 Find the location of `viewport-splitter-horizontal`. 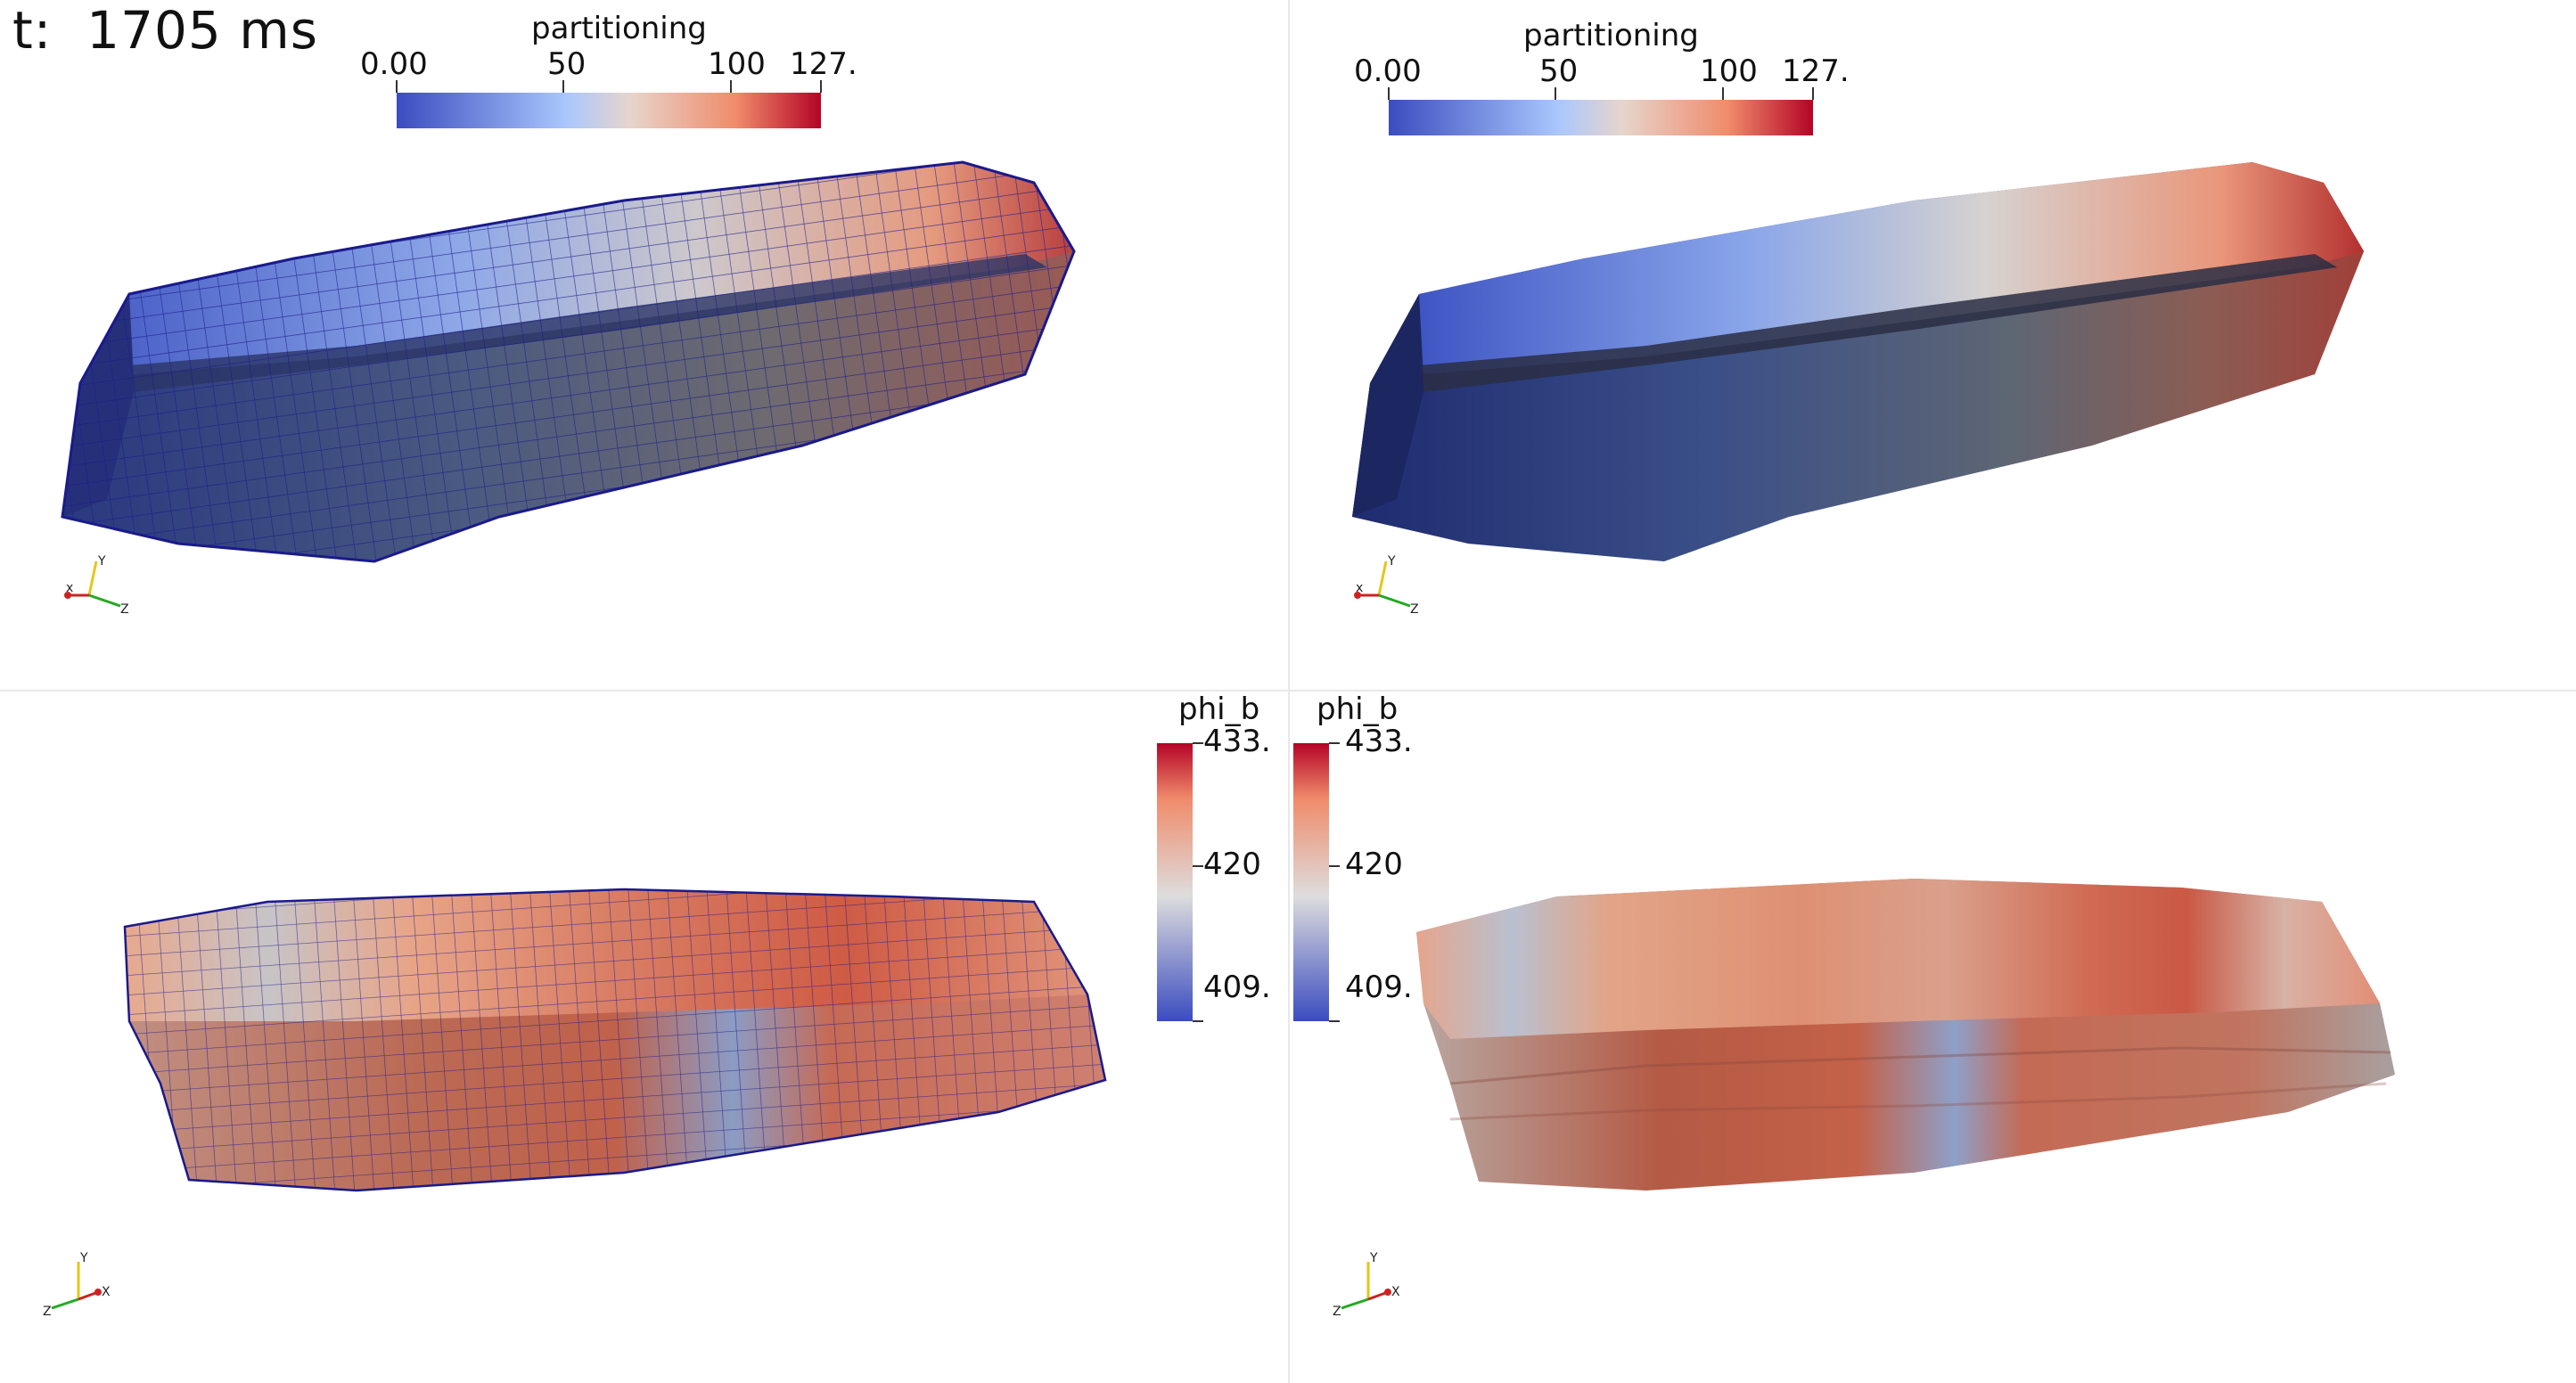

viewport-splitter-horizontal is located at coordinates (1288, 691).